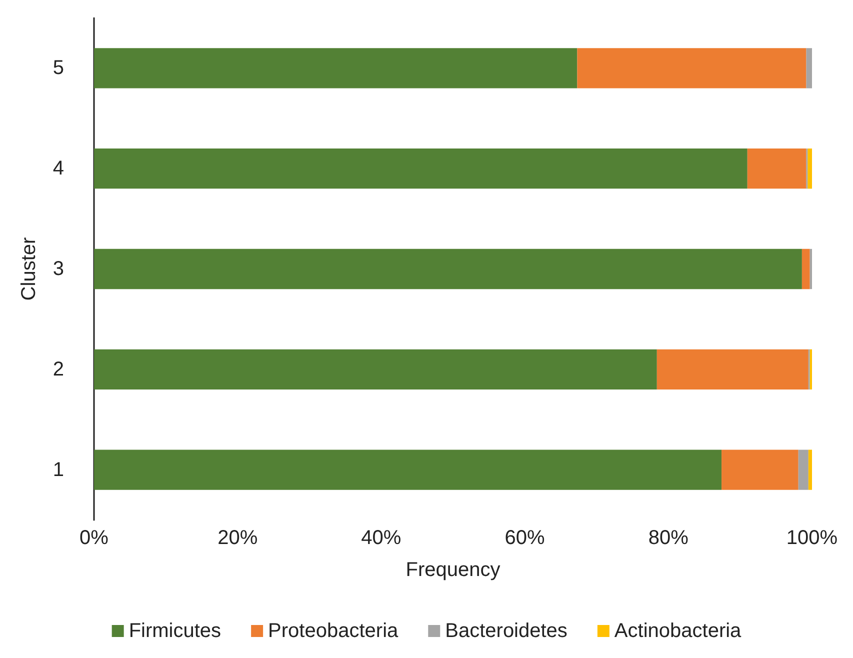 Image resolution: width=853 pixels, height=658 pixels. Describe the element at coordinates (58, 469) in the screenshot. I see `y-tick-label: 1` at that location.